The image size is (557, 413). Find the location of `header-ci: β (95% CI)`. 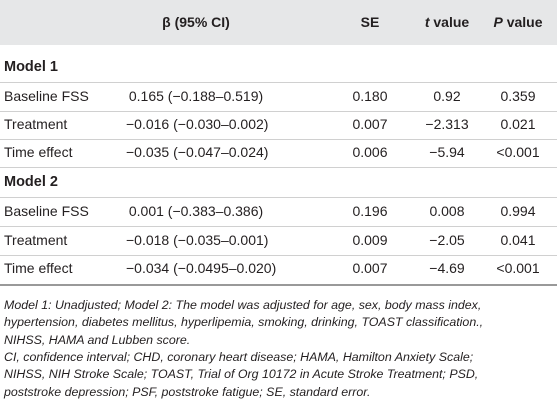

header-ci: β (95% CI) is located at coordinates (196, 22).